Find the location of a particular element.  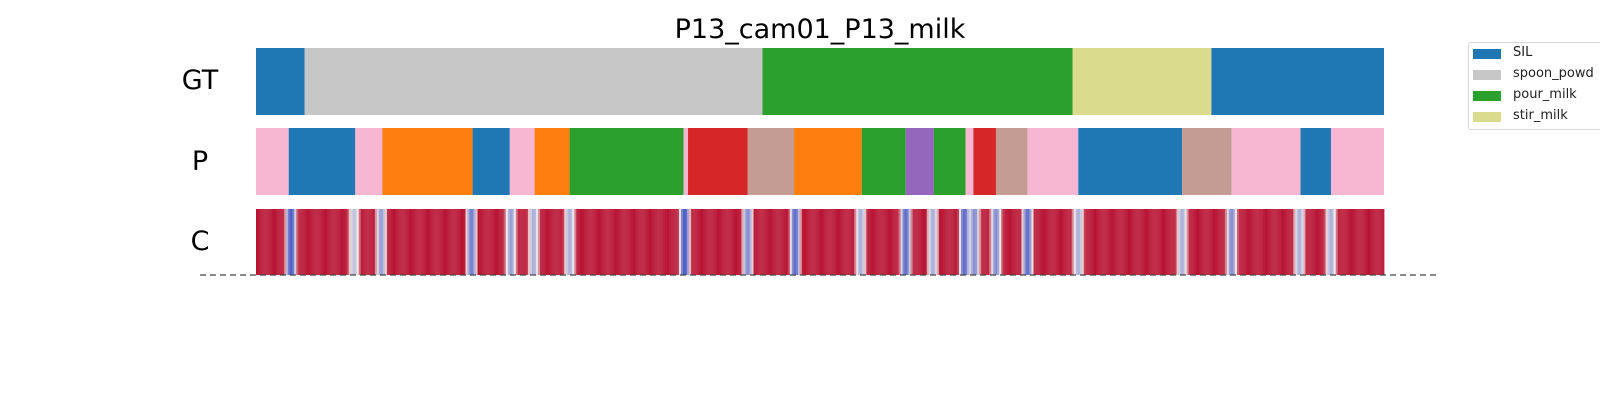

legend-label-sil: SIL is located at coordinates (1523, 52).